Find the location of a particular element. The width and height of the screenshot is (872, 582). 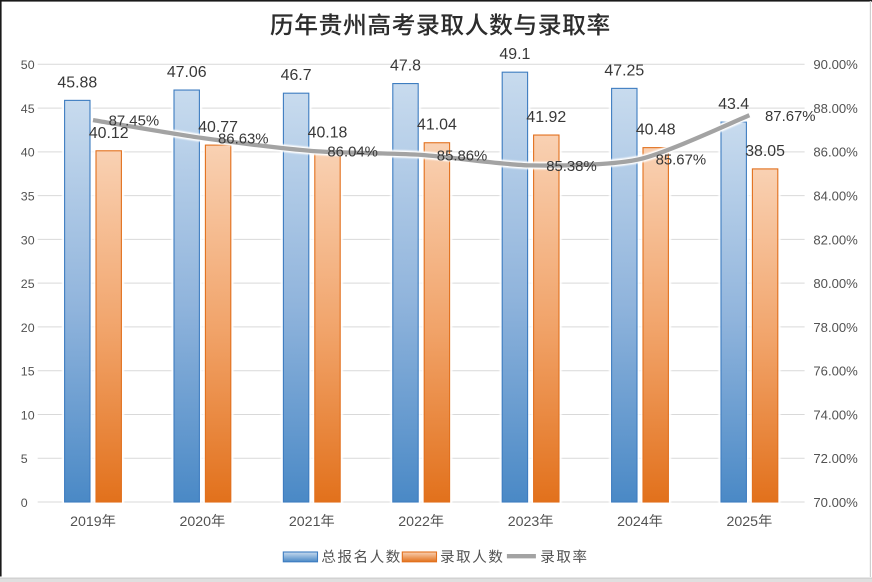

svg-text: 88.00% is located at coordinates (835, 108).